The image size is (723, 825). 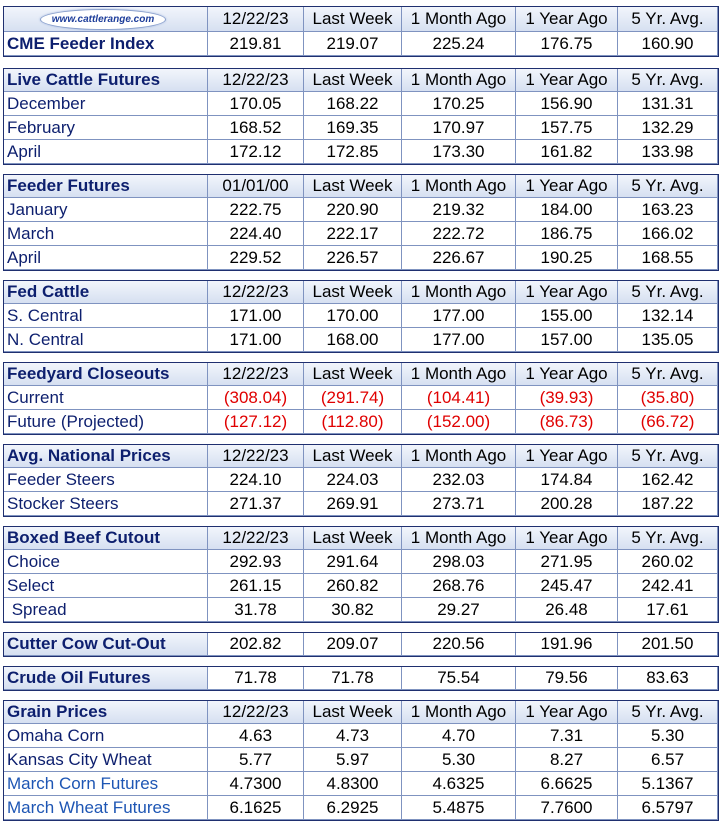 I want to click on value: 191.96, so click(x=567, y=644).